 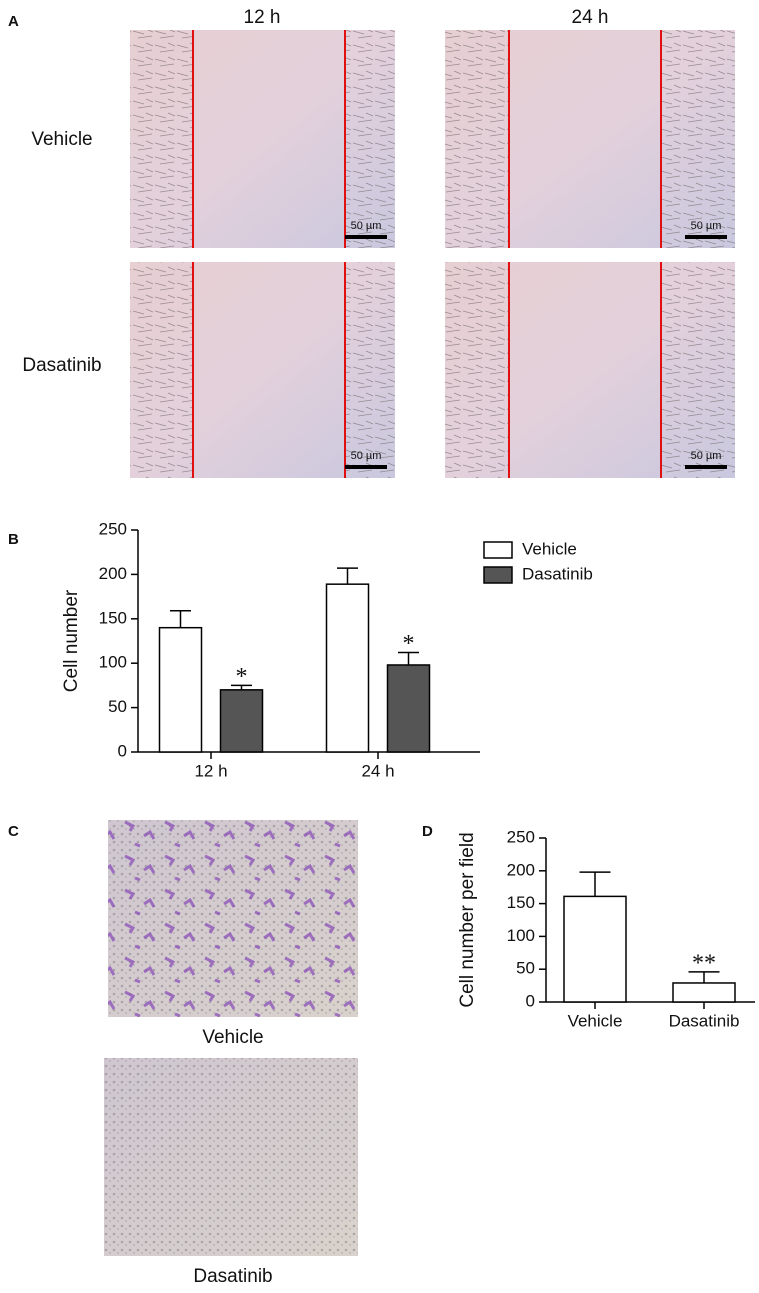 I want to click on row-label: Dasatinib, so click(x=61, y=365).